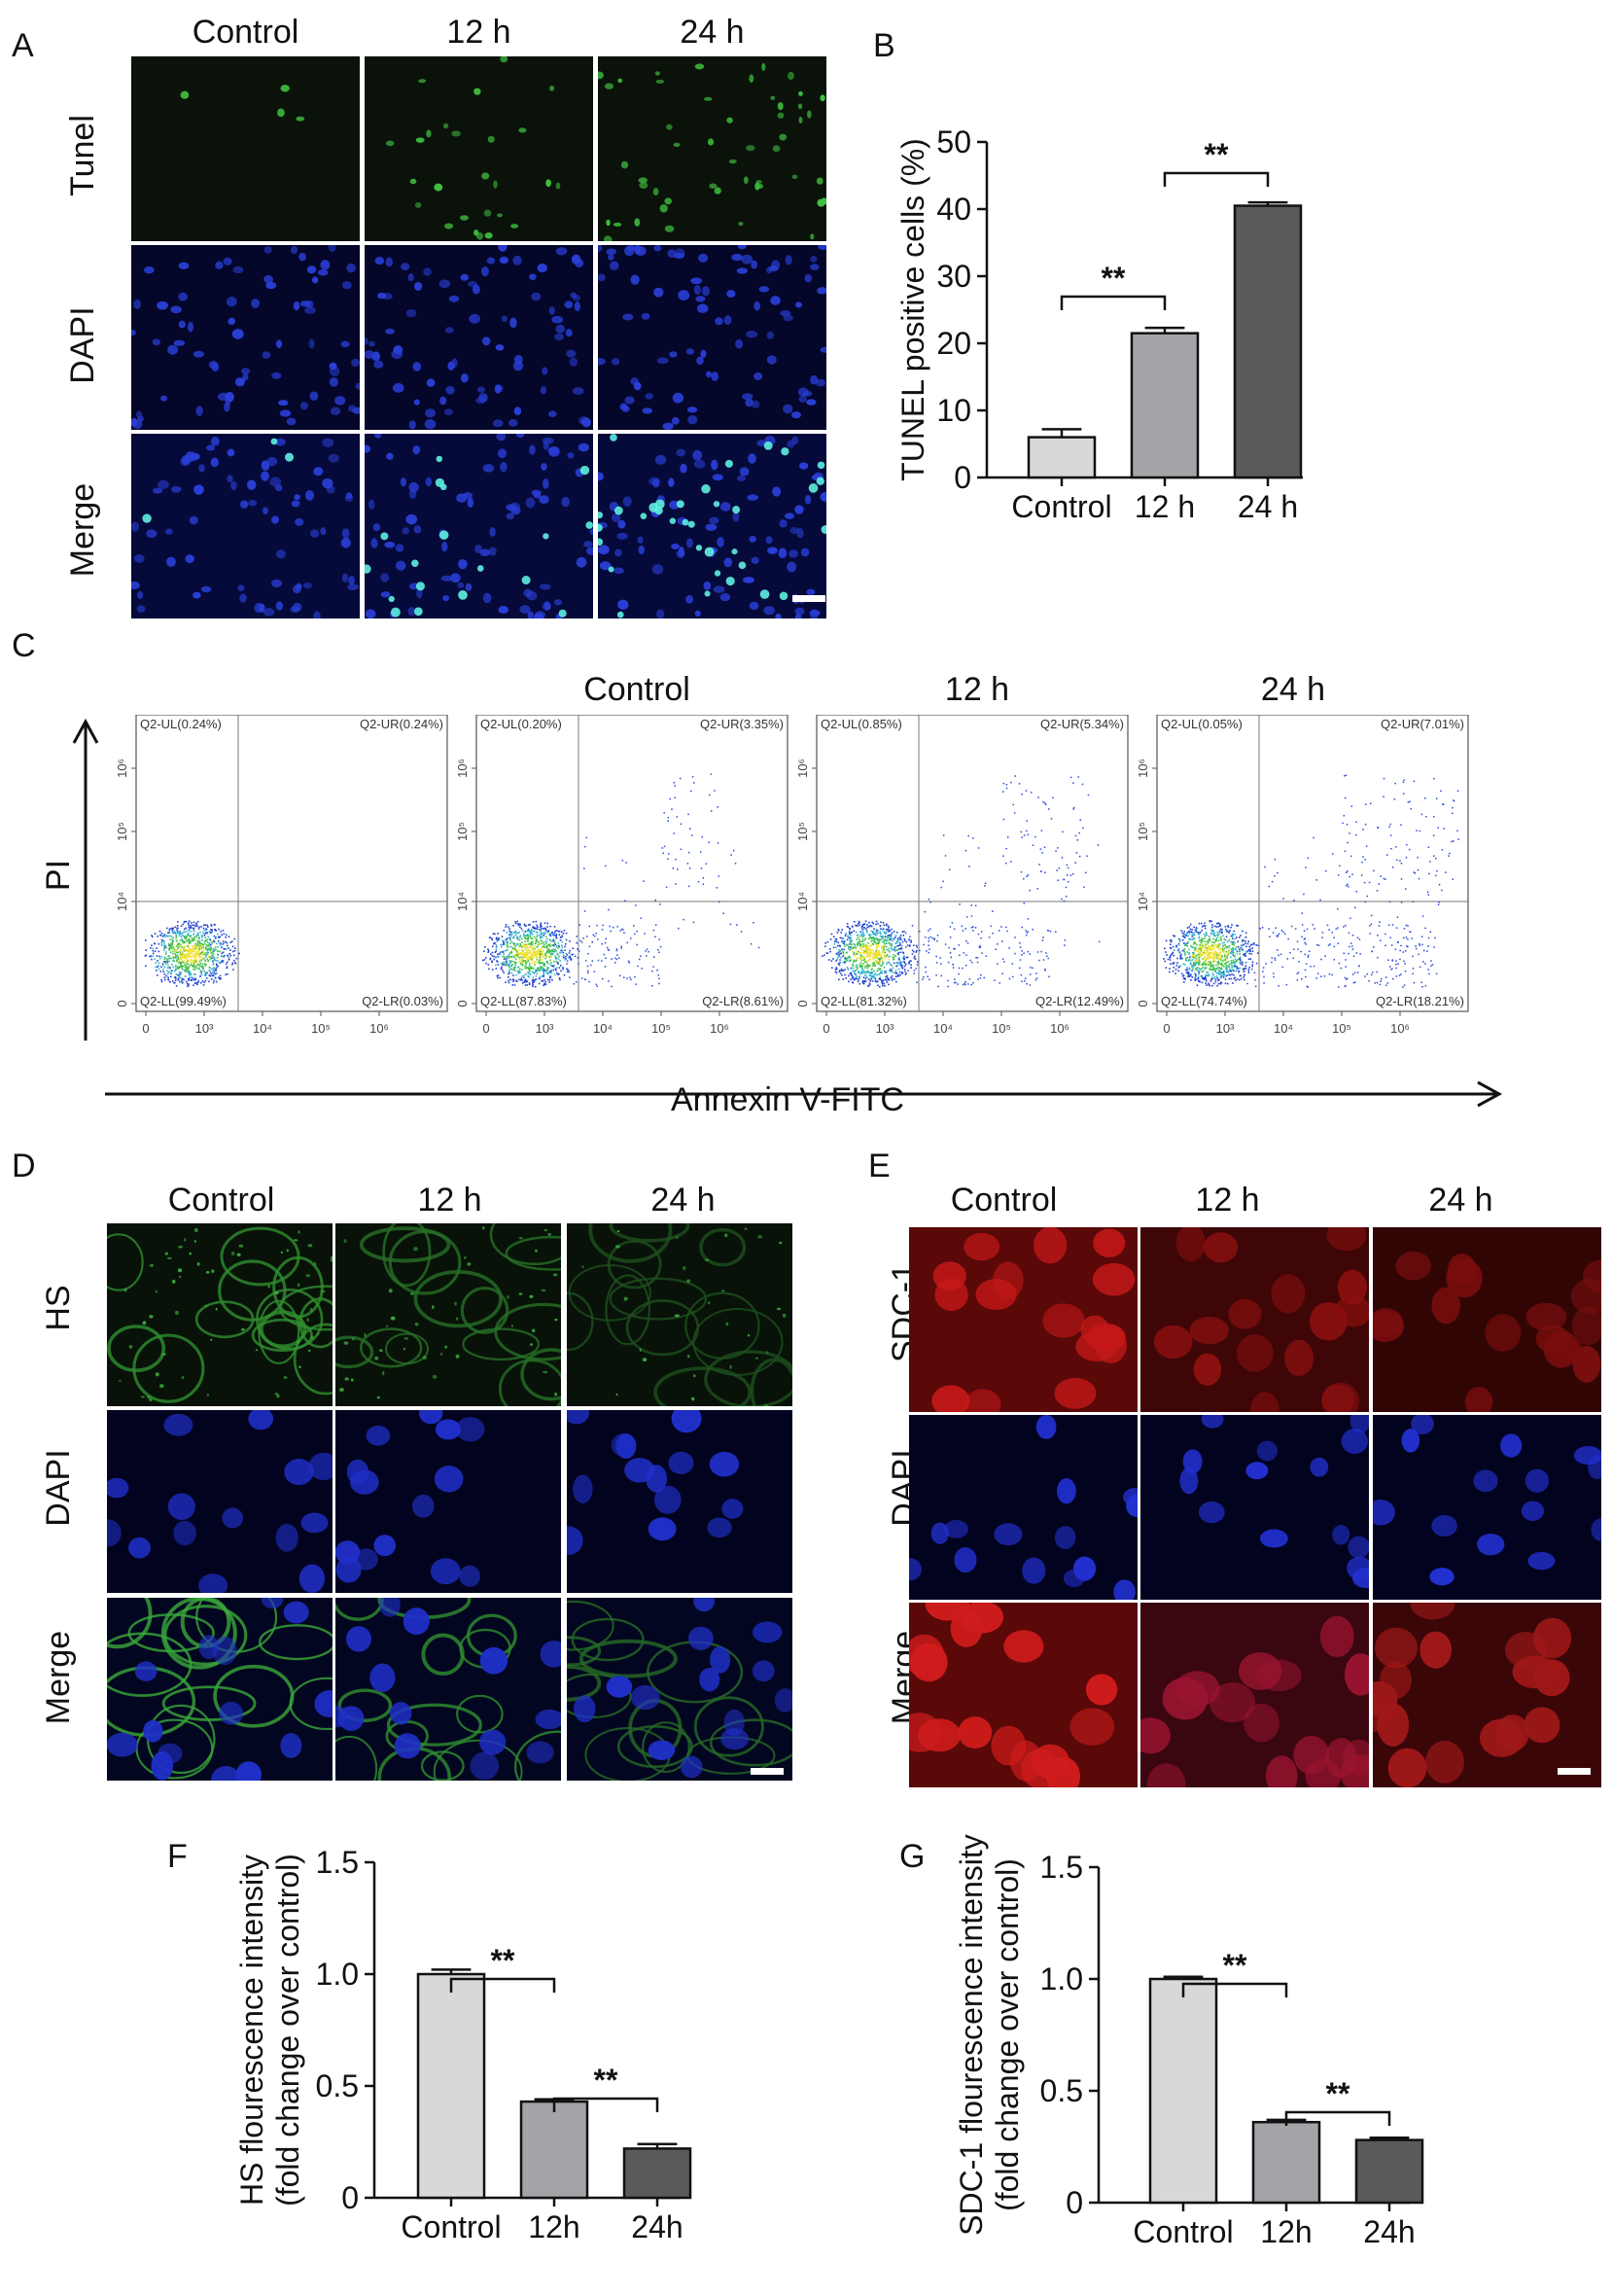 The image size is (1612, 2296). Describe the element at coordinates (23, 45) in the screenshot. I see `panel-label-a: A` at that location.